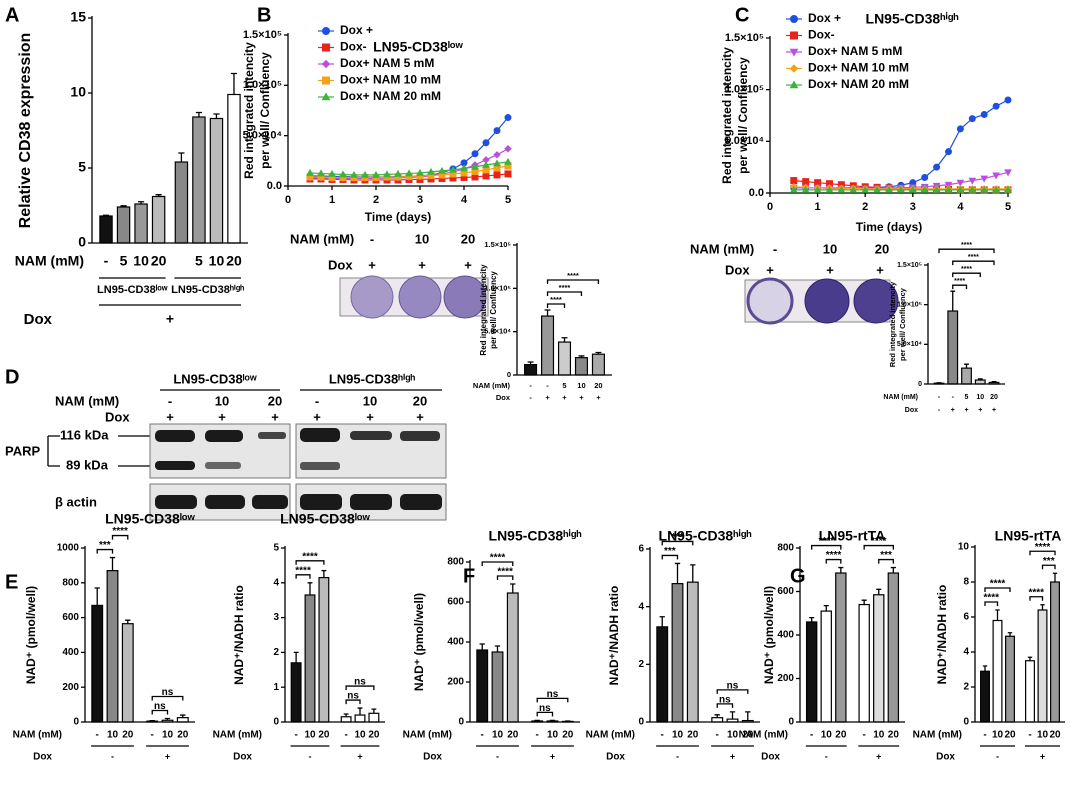 This screenshot has width=1072, height=791. I want to click on x-tick-label: 0, so click(288, 200).